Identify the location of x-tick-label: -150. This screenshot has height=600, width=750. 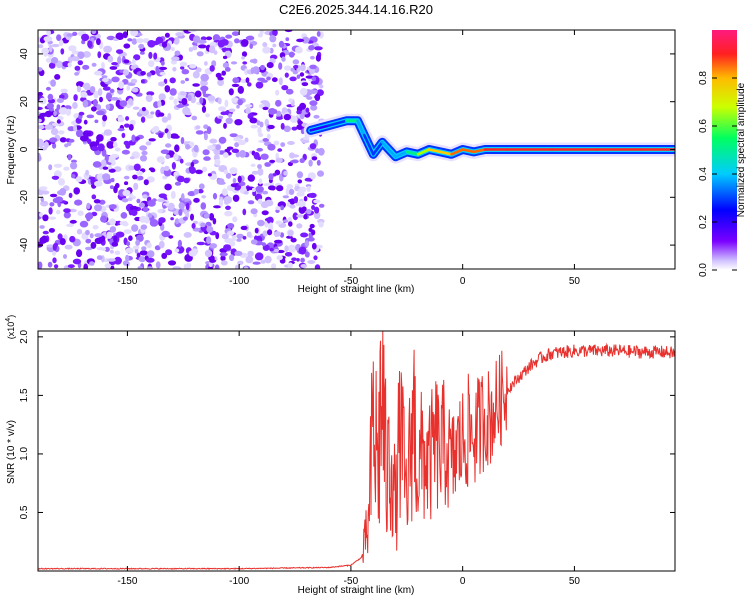
(127, 581).